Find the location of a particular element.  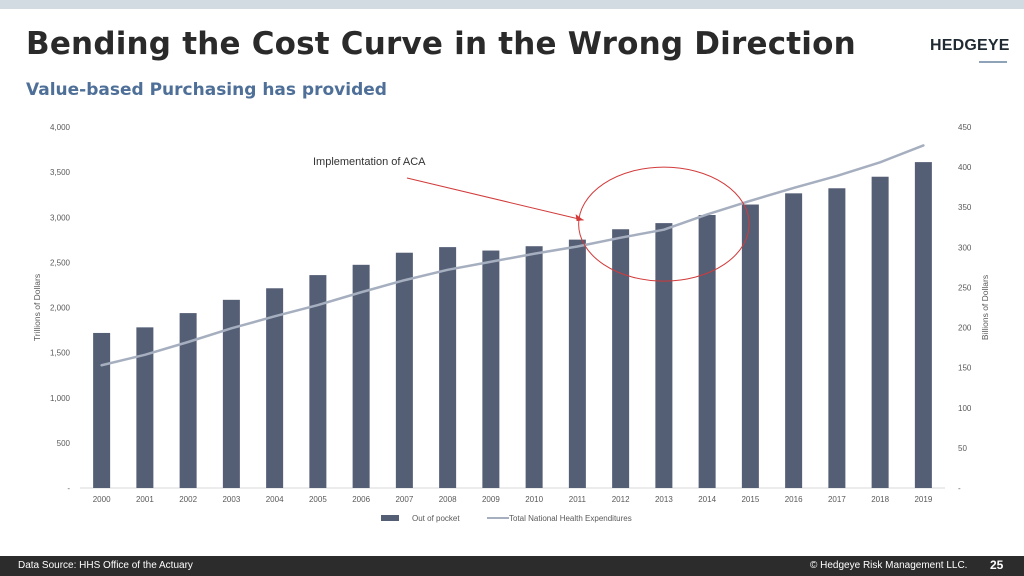

x-axis-tick-label: 2000 is located at coordinates (102, 499).